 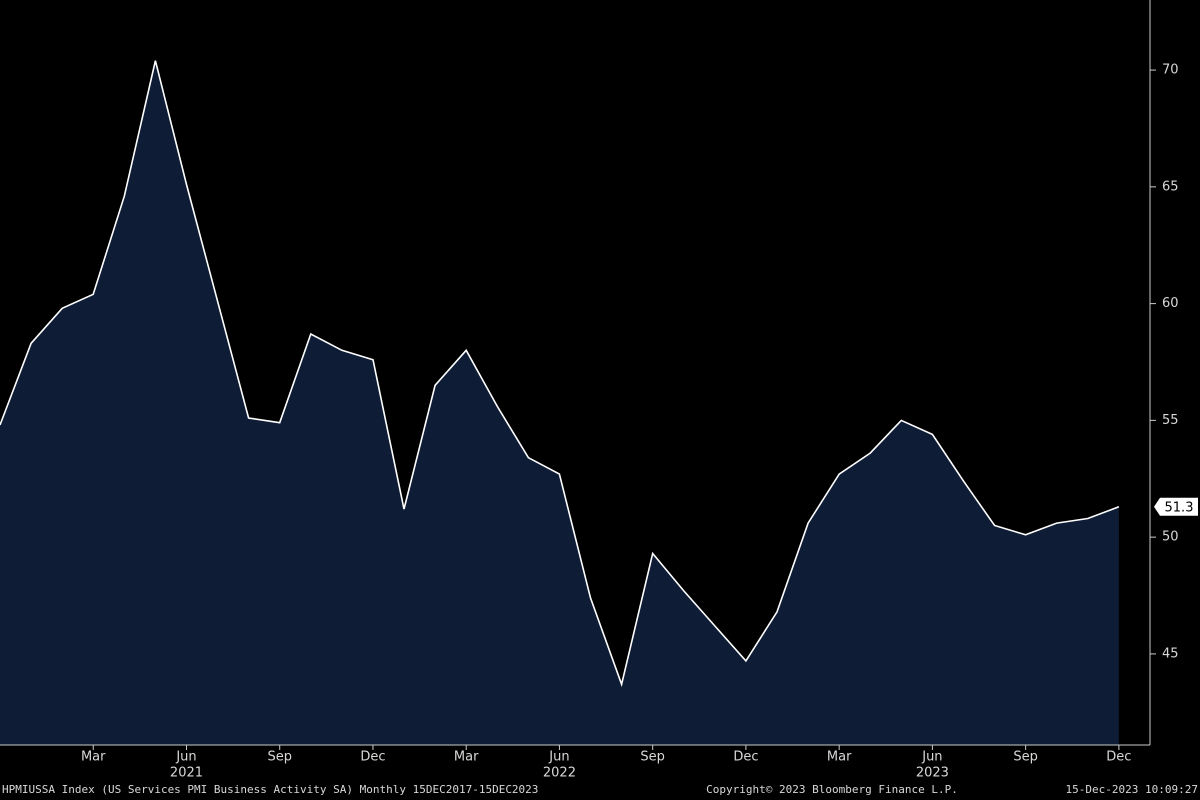 What do you see at coordinates (832, 789) in the screenshot?
I see `footer-center: Copyright© 2023 Bloomberg Finance L.P.` at bounding box center [832, 789].